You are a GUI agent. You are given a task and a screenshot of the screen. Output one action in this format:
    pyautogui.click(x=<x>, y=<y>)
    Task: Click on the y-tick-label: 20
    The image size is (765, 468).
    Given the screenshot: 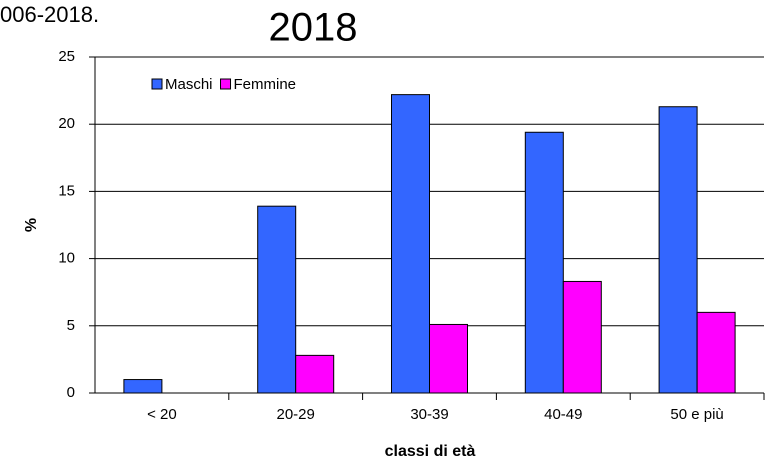 What is the action you would take?
    pyautogui.click(x=66, y=123)
    